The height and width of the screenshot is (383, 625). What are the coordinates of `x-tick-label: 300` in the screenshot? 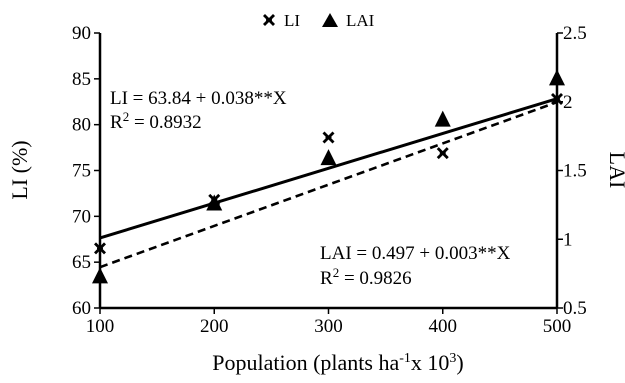 It's located at (328, 326).